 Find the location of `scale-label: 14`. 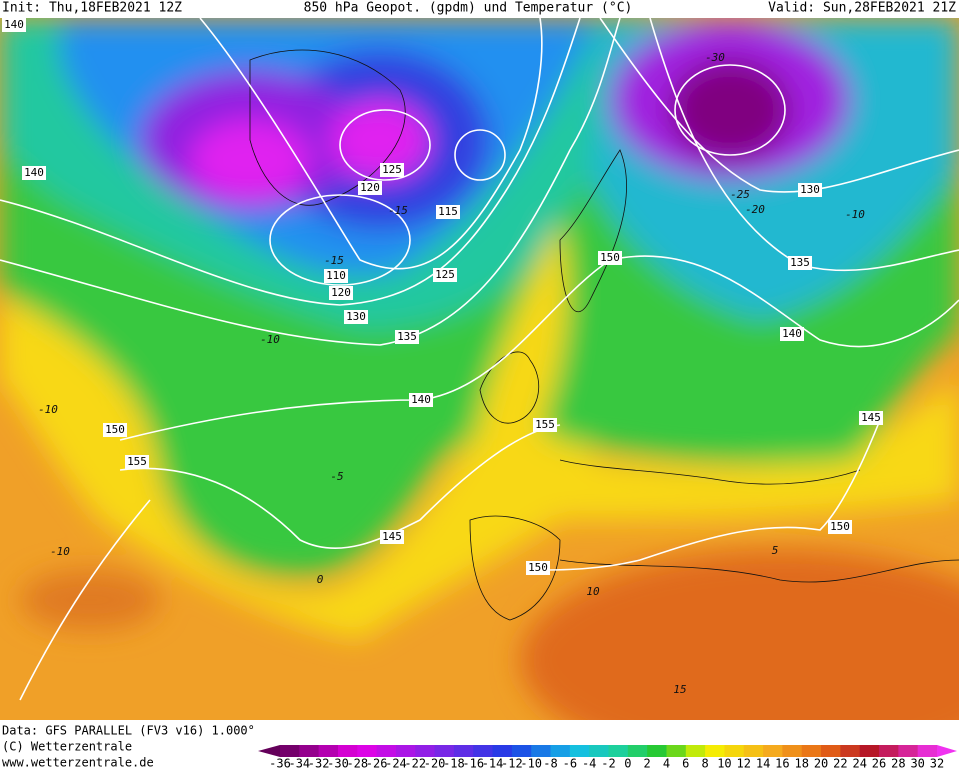

scale-label: 14 is located at coordinates (763, 763).